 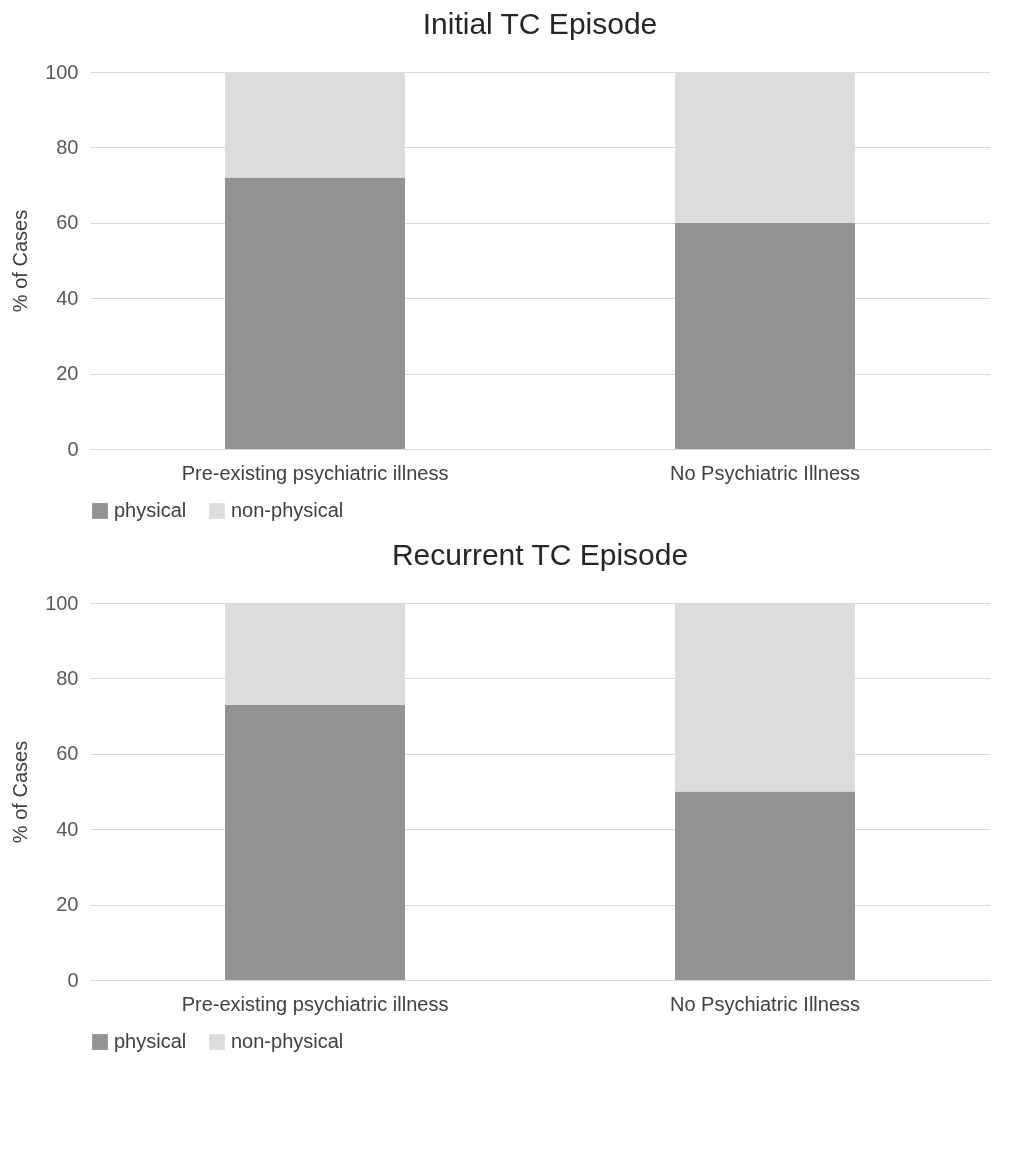 I want to click on chart-title: Initial TC Episode, so click(x=540, y=23).